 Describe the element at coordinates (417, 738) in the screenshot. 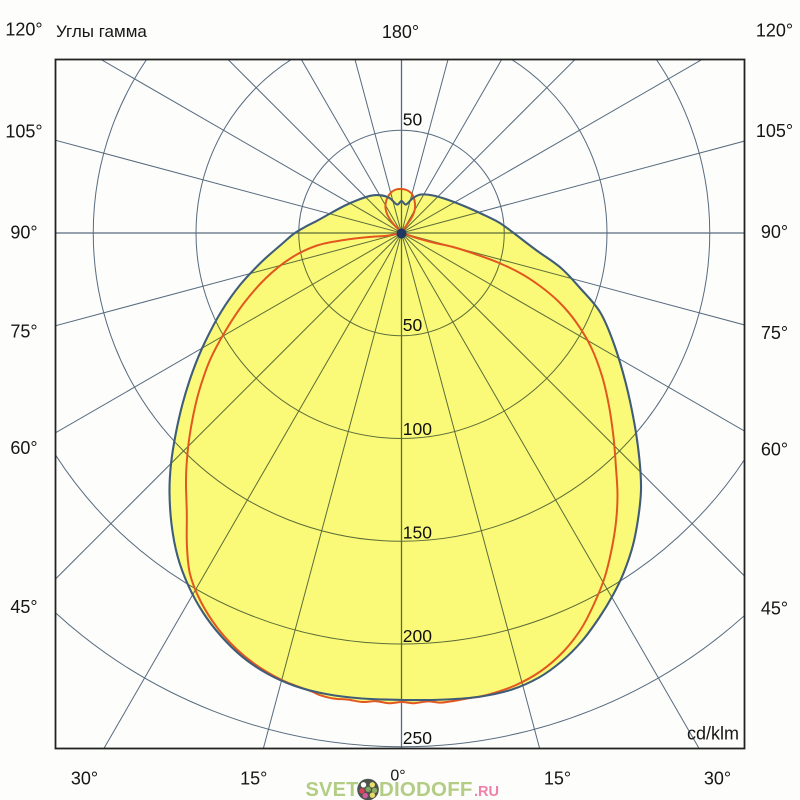

I see `svg-text: 250` at that location.